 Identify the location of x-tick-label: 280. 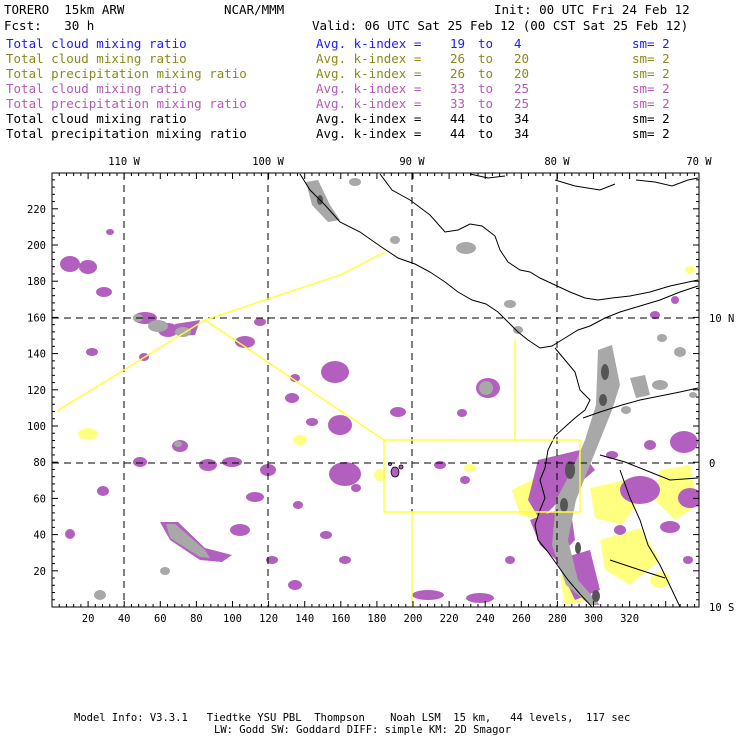
(557, 619).